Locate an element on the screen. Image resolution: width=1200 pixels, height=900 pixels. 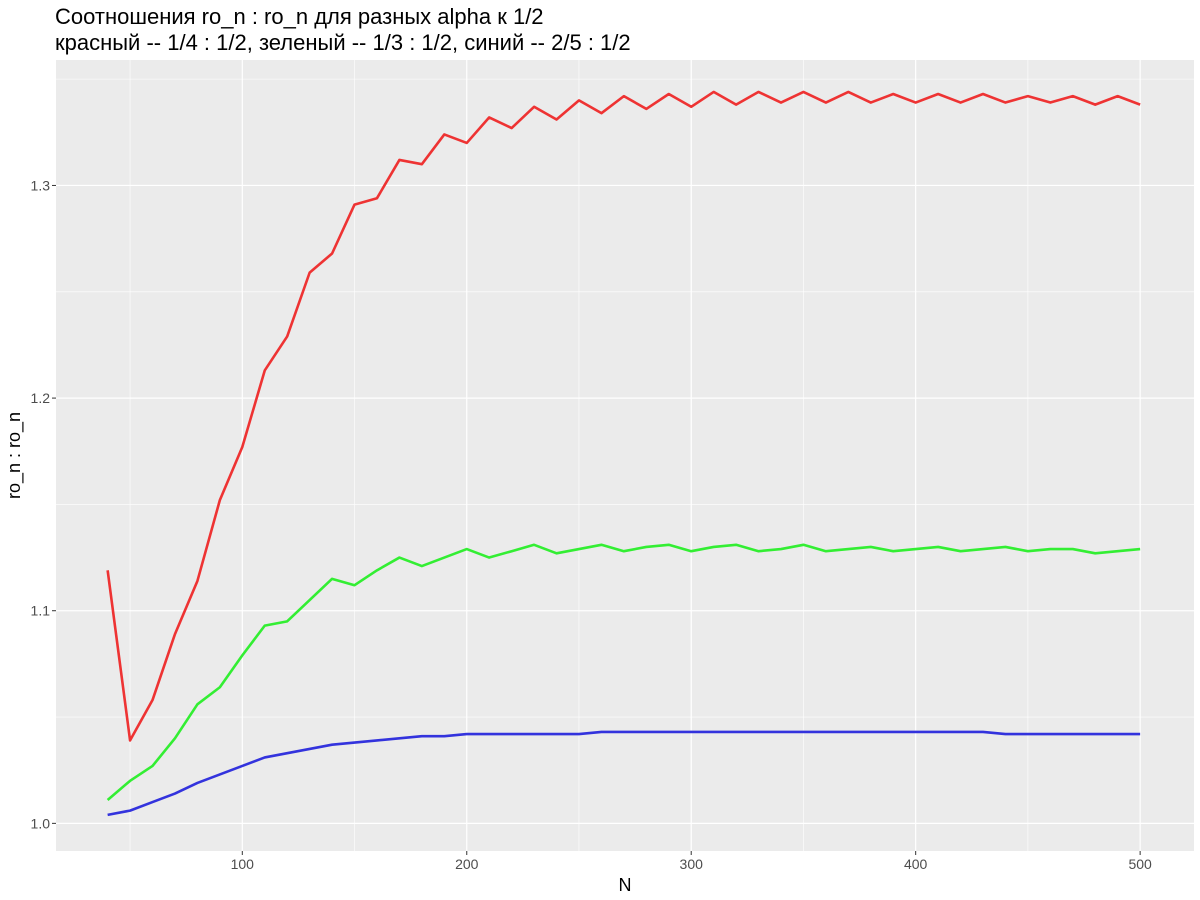
x-tick-label: 500 is located at coordinates (1140, 864).